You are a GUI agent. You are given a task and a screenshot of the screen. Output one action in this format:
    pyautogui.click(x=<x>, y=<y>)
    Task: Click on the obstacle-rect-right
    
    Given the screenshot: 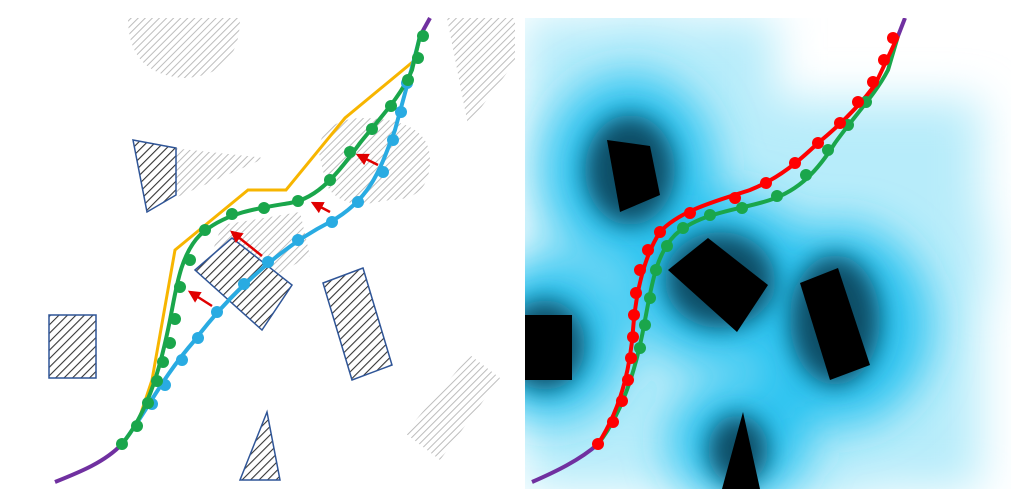 What is the action you would take?
    pyautogui.click(x=357, y=324)
    